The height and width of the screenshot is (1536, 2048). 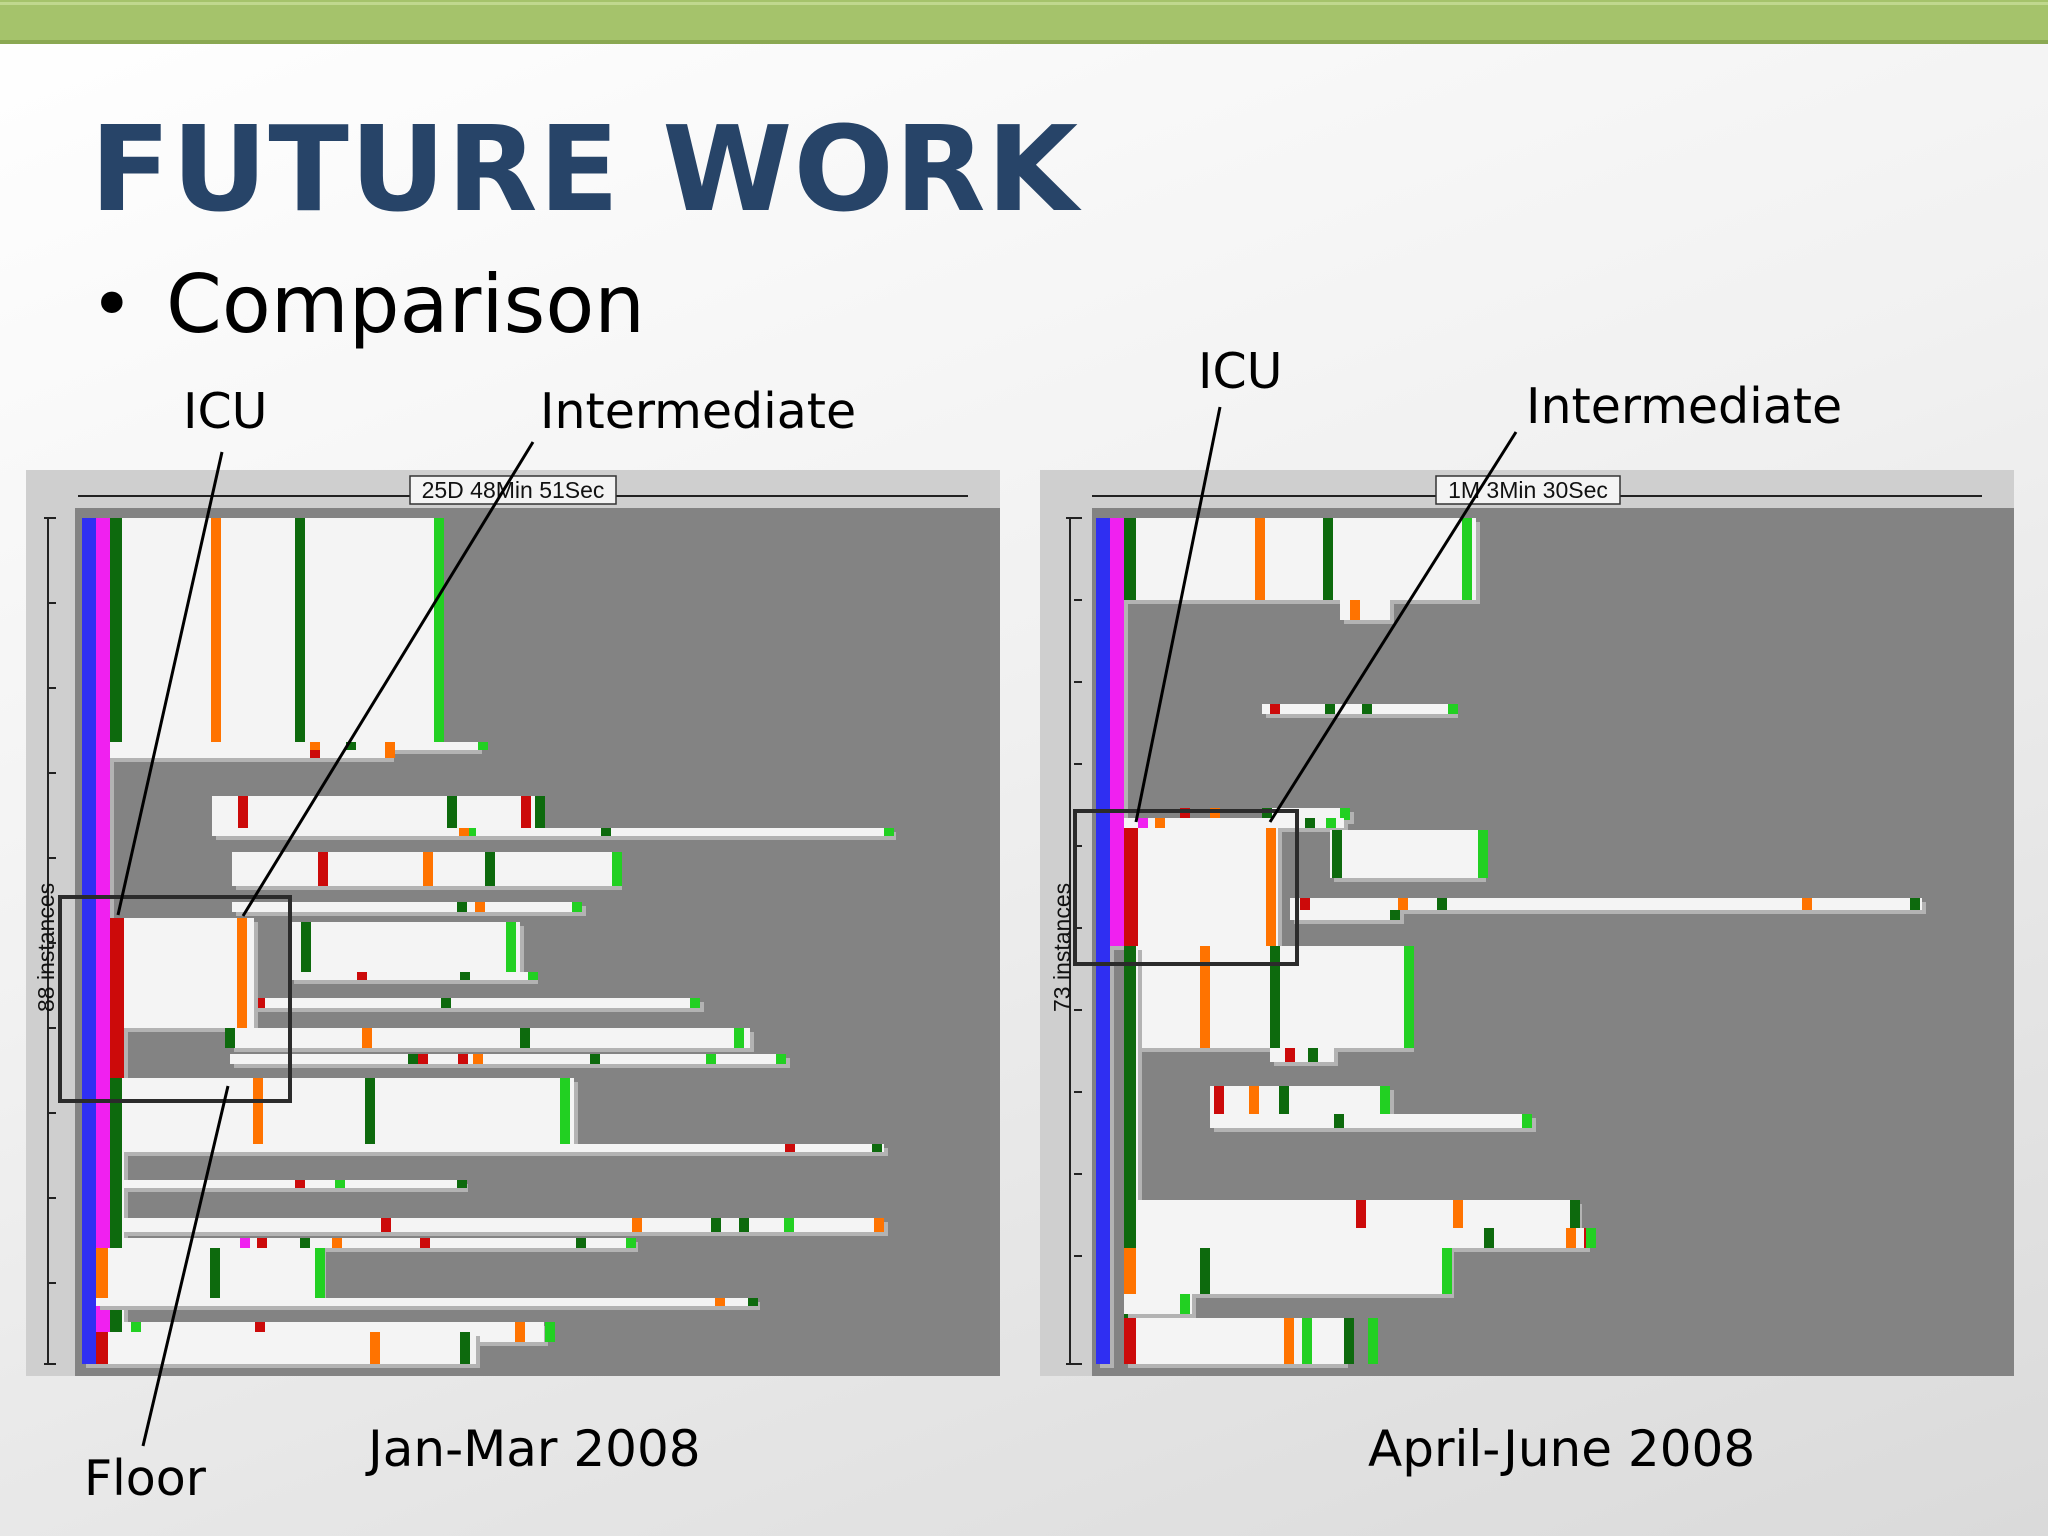 What do you see at coordinates (534, 1449) in the screenshot?
I see `left-chart-caption: Jan-Mar 2008` at bounding box center [534, 1449].